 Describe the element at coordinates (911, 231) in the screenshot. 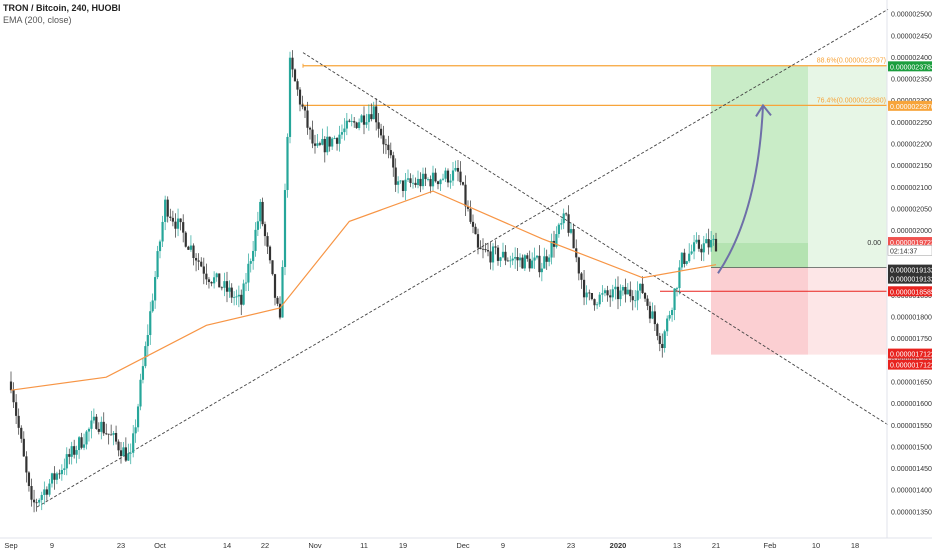

I see `price-tick-label: 0.0000020000` at that location.